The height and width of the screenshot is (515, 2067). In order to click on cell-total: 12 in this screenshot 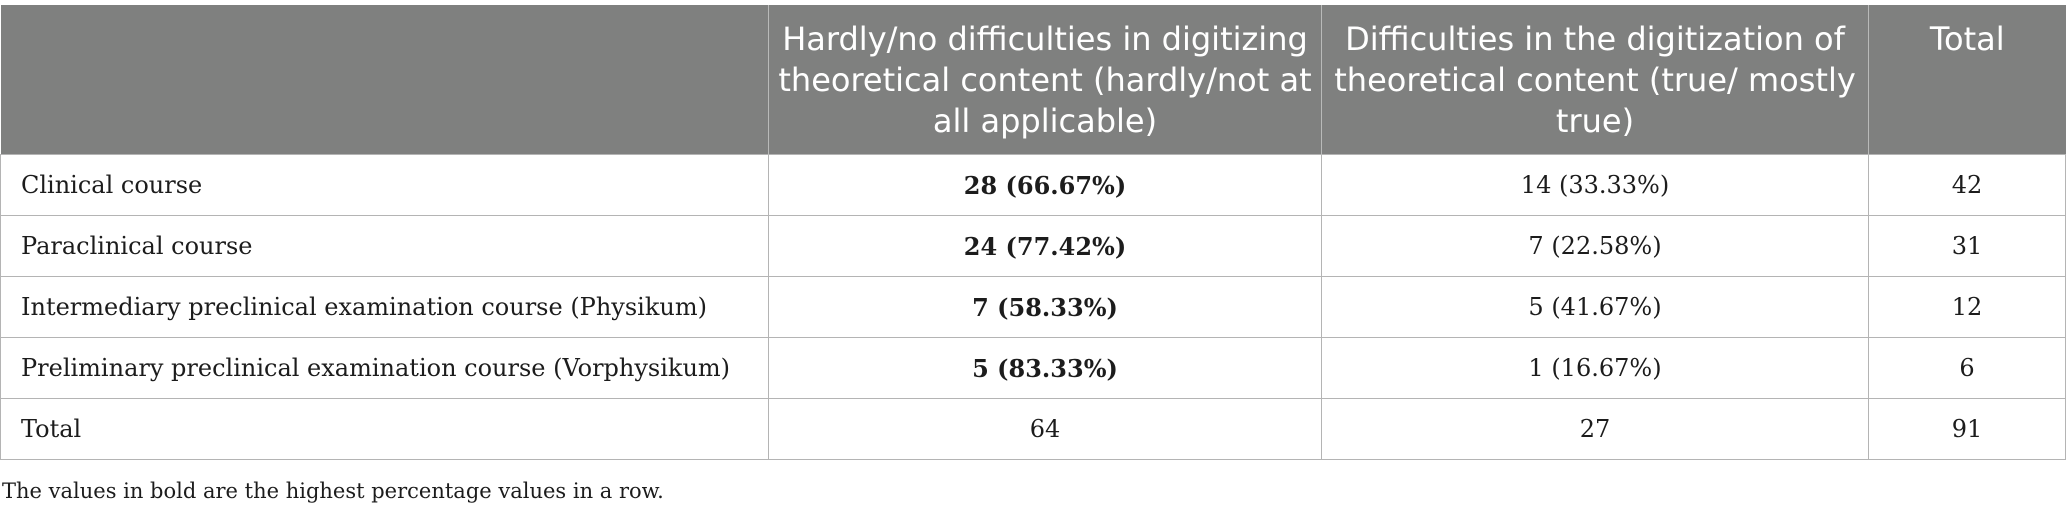, I will do `click(1967, 307)`.